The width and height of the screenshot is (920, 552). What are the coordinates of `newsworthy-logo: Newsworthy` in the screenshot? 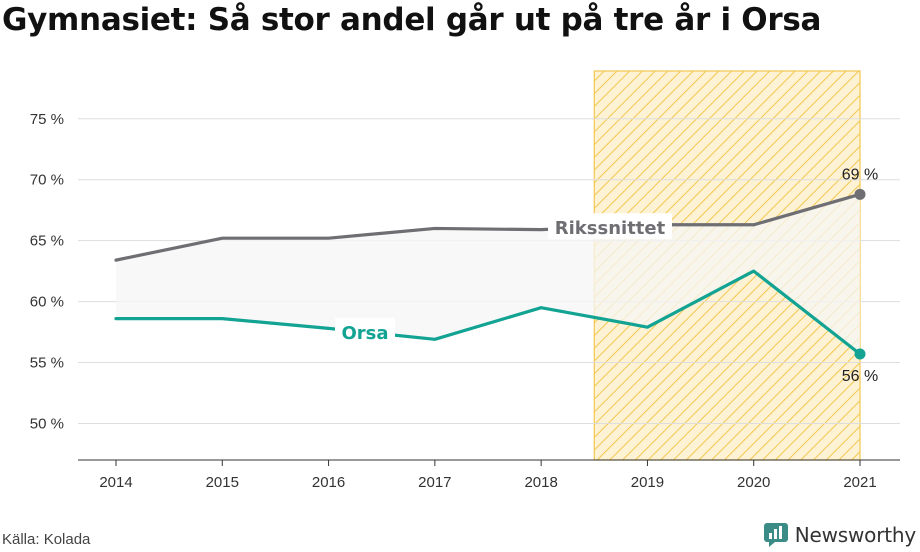 It's located at (839, 535).